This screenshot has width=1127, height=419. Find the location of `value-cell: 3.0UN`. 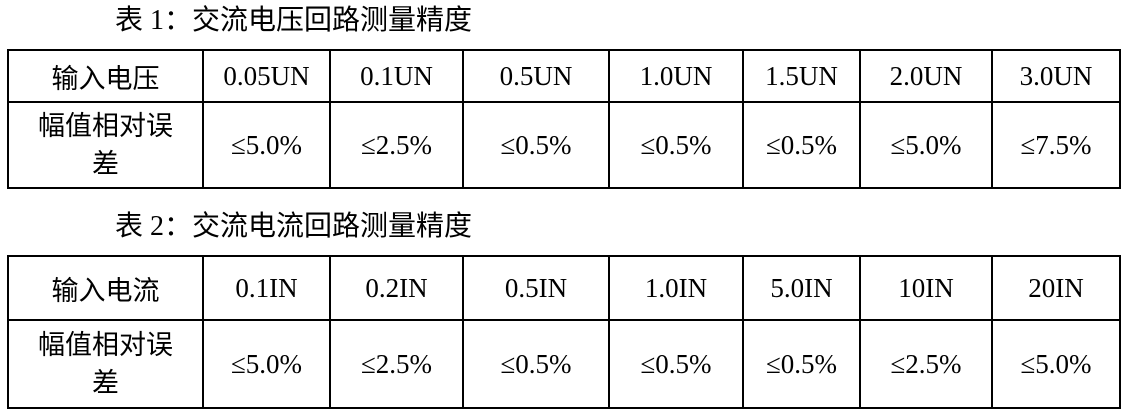

value-cell: 3.0UN is located at coordinates (1056, 76).